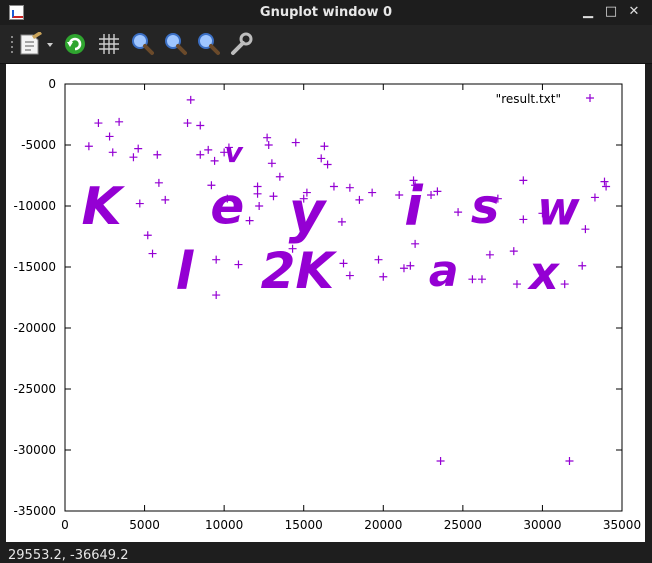 Image resolution: width=652 pixels, height=563 pixels. Describe the element at coordinates (308, 213) in the screenshot. I see `letter-mark: y` at that location.